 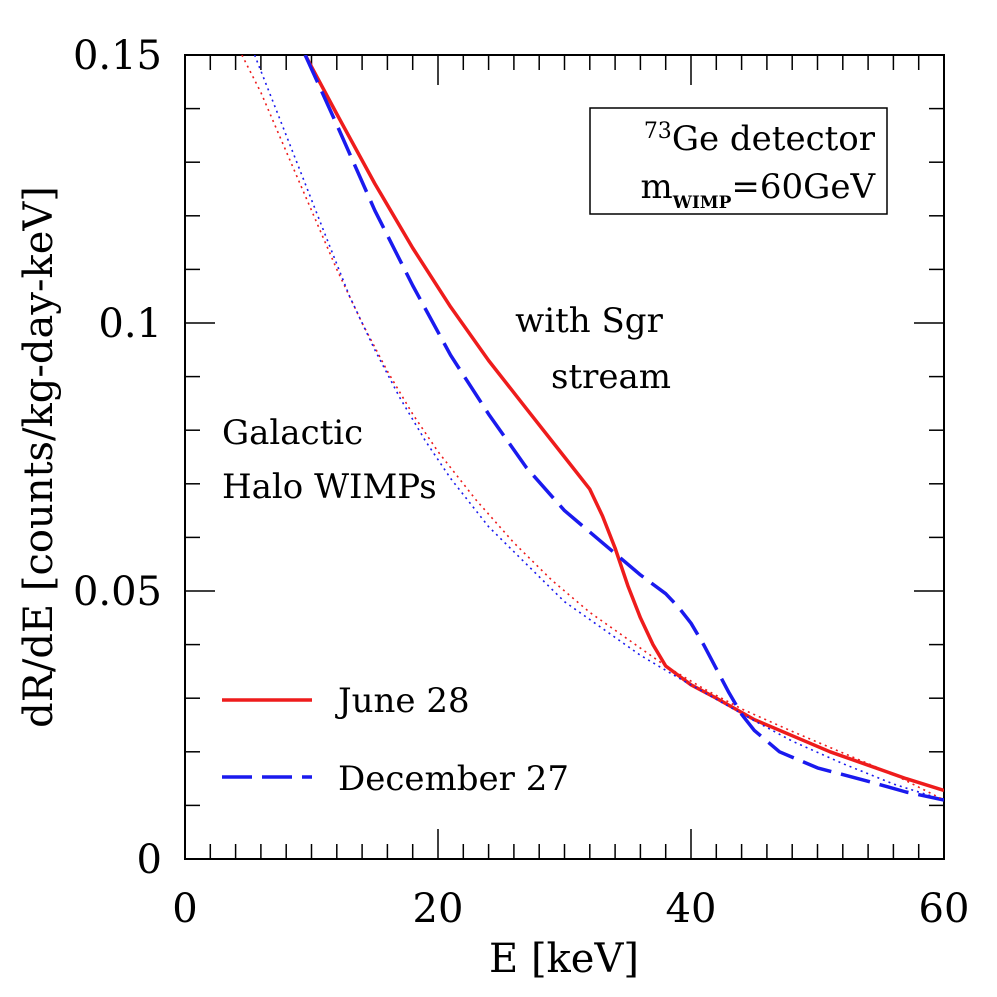 What do you see at coordinates (564, 959) in the screenshot?
I see `x-axis-label: E [keV]` at bounding box center [564, 959].